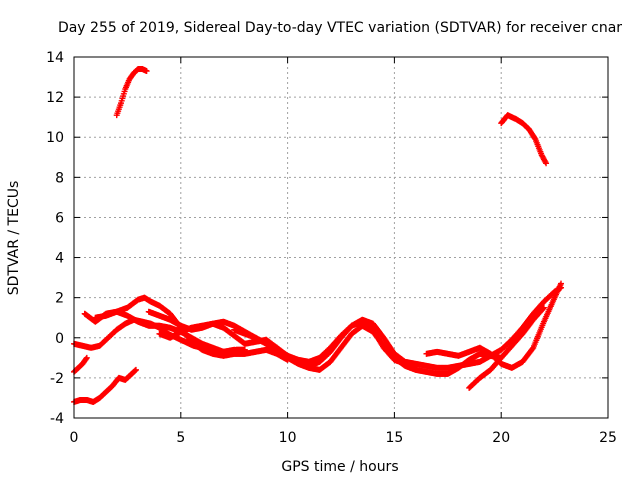 The width and height of the screenshot is (640, 480). Describe the element at coordinates (55, 98) in the screenshot. I see `y-tick-label: 12` at that location.